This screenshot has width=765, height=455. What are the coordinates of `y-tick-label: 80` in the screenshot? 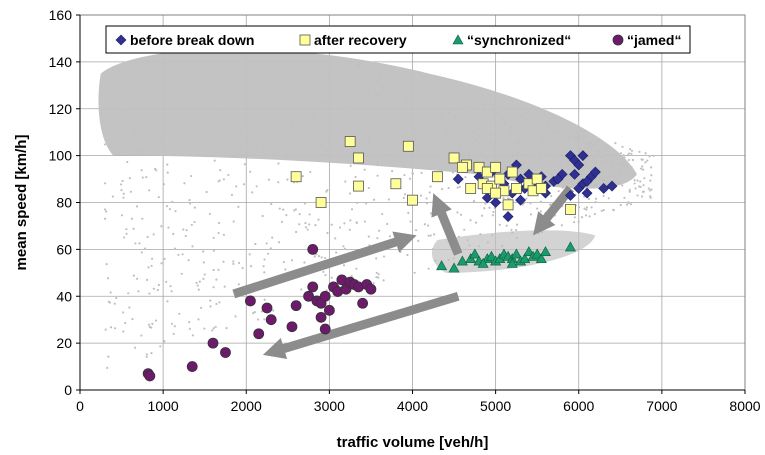 It's located at (64, 203).